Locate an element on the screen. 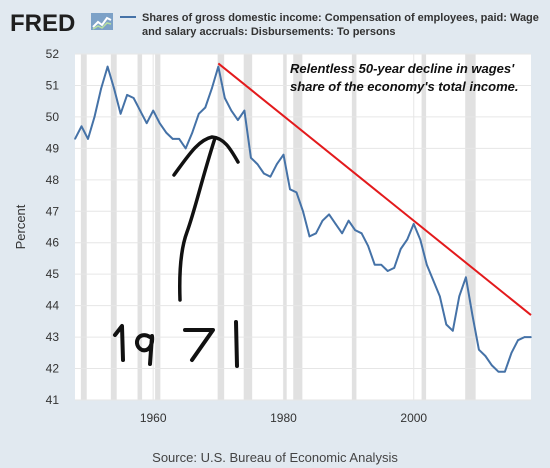 The width and height of the screenshot is (550, 468). x-tick-label: 1980 is located at coordinates (283, 418).